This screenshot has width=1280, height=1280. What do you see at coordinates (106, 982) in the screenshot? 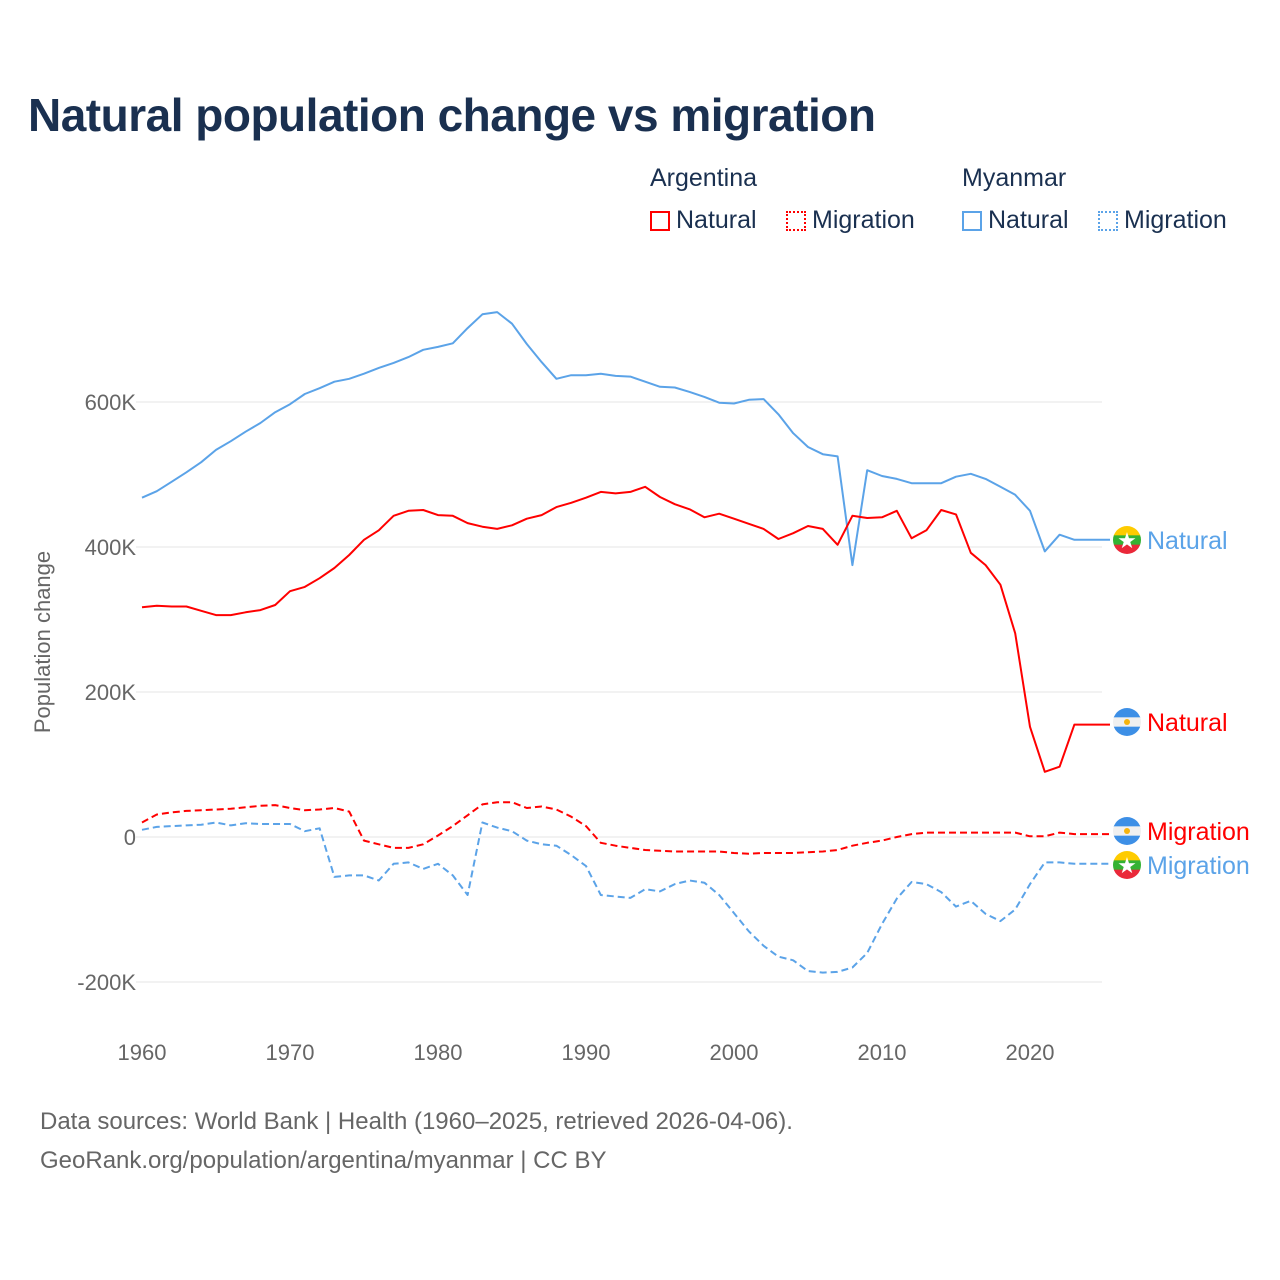
I see `y-tick-label: -200K` at bounding box center [106, 982].